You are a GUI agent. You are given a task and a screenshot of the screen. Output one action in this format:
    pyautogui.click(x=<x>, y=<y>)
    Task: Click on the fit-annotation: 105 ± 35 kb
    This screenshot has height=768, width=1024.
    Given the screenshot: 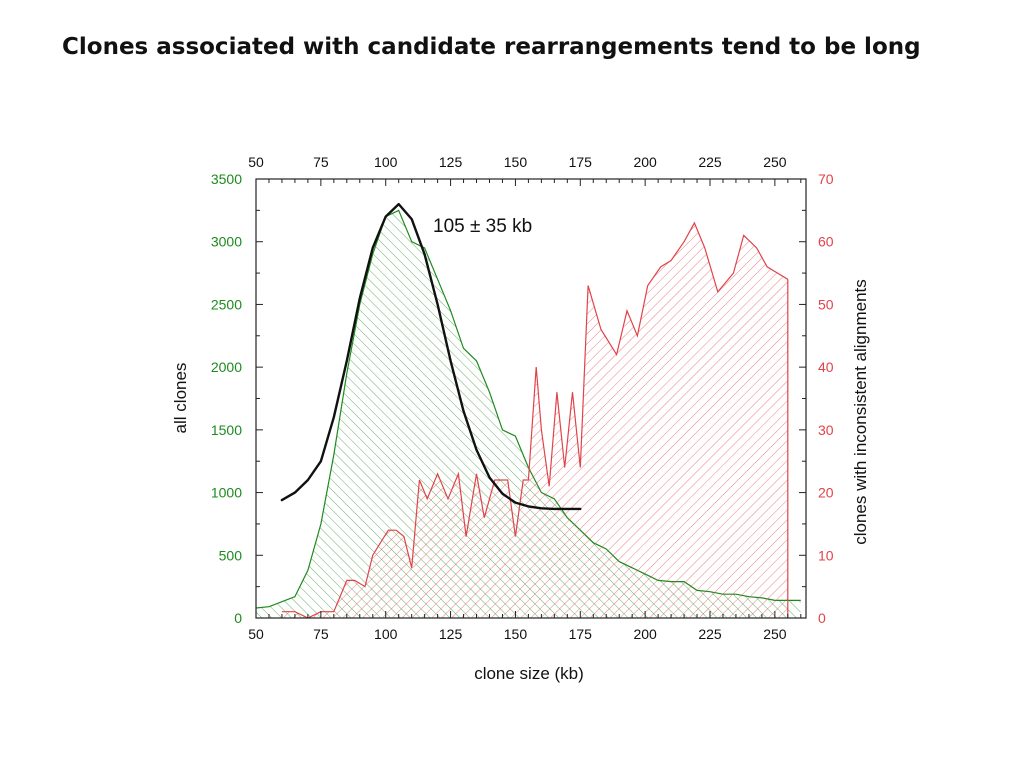 What is the action you would take?
    pyautogui.click(x=482, y=226)
    